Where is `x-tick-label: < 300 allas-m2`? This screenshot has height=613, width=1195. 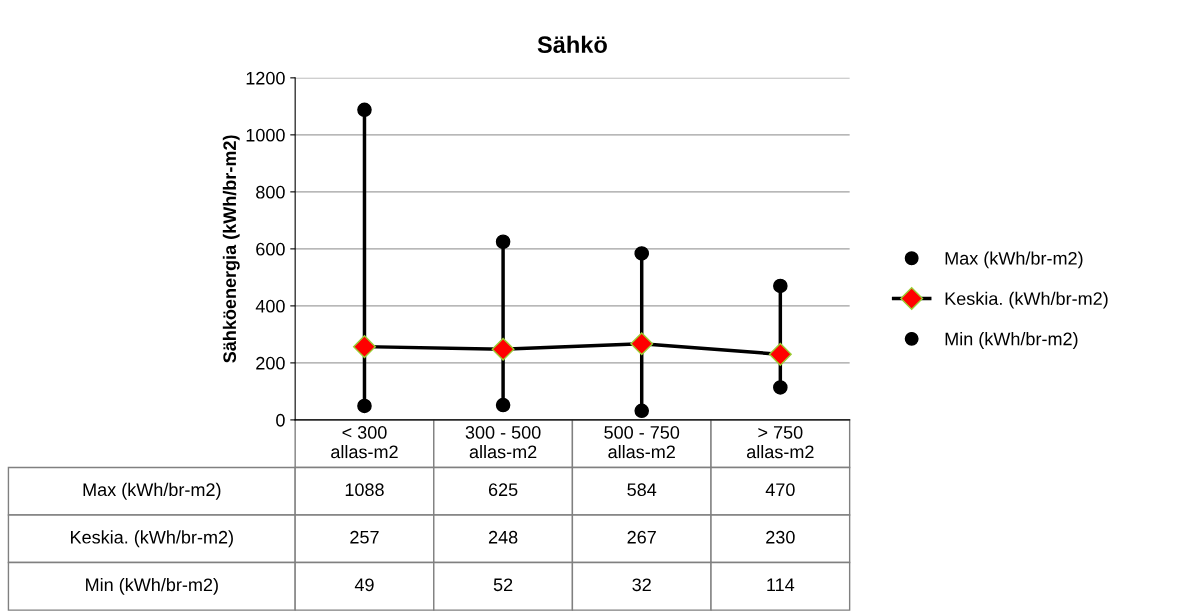 x-tick-label: < 300 allas-m2 is located at coordinates (364, 442).